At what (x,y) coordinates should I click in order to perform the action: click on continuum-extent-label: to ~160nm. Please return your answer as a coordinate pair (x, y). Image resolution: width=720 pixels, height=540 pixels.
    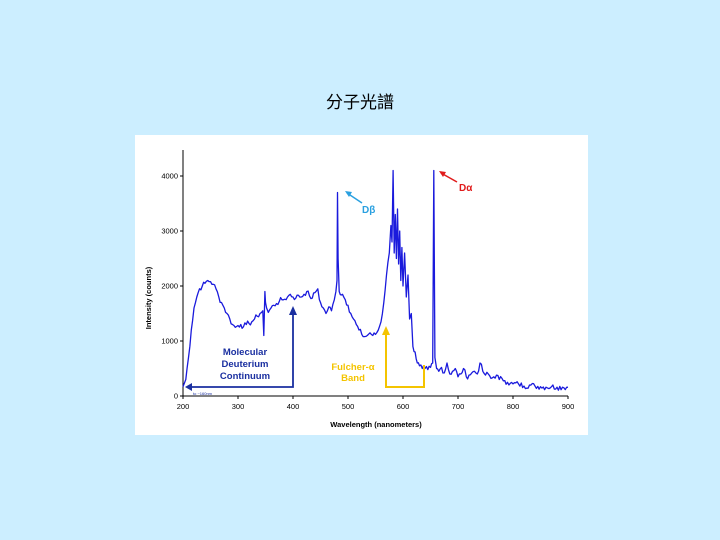
    Looking at the image, I should click on (203, 393).